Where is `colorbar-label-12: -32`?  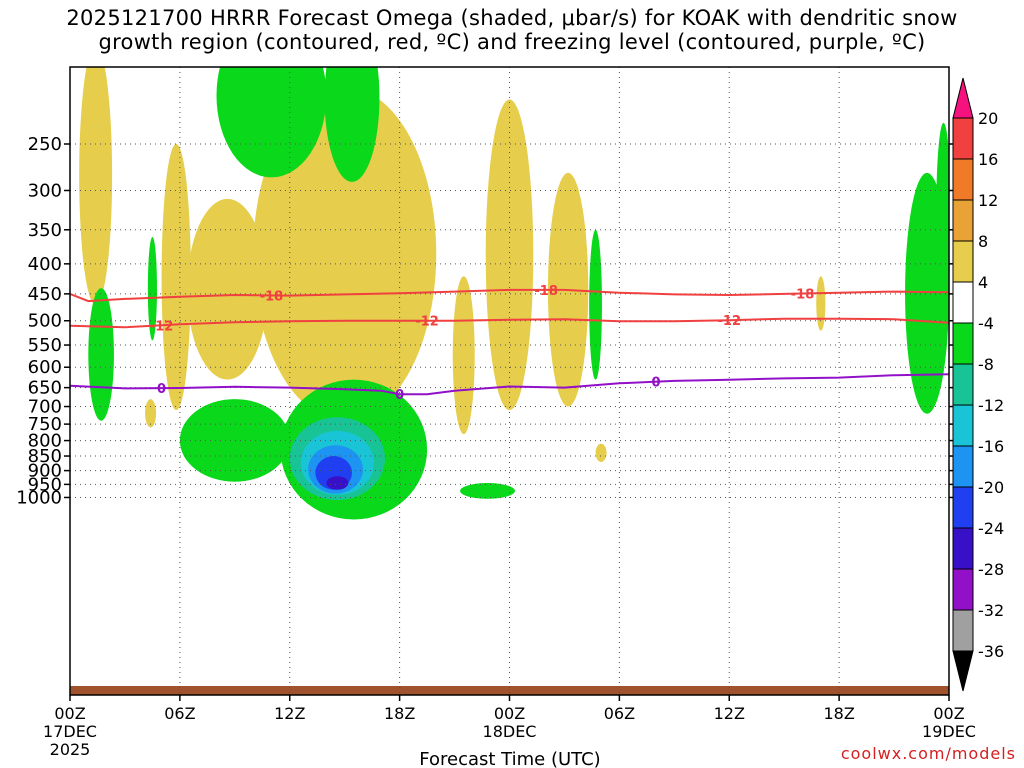 colorbar-label-12: -32 is located at coordinates (991, 610).